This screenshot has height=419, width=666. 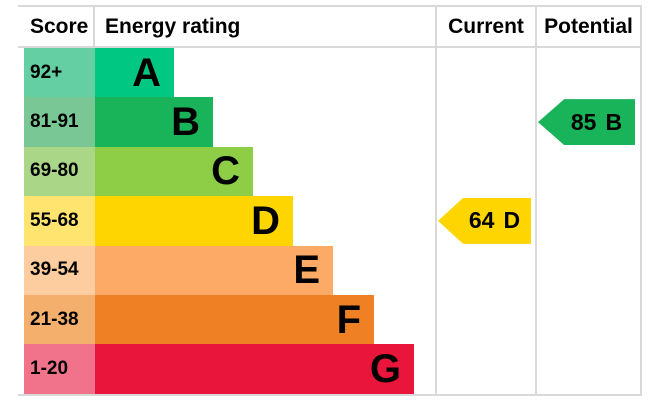 What do you see at coordinates (265, 73) in the screenshot?
I see `rating-cell-a: A` at bounding box center [265, 73].